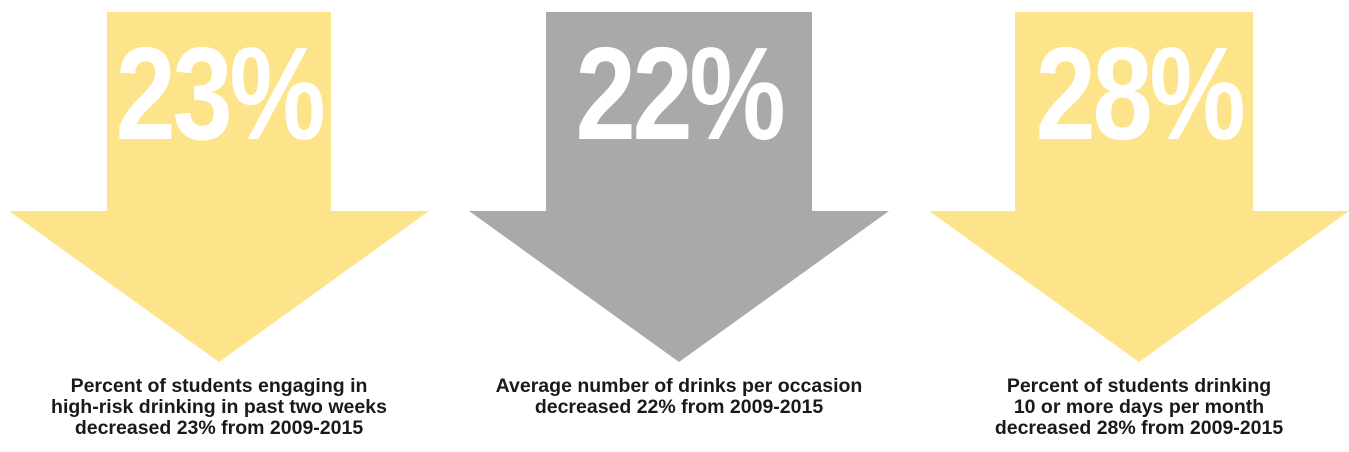 The image size is (1349, 452). I want to click on stat-value: 22%, so click(680, 93).